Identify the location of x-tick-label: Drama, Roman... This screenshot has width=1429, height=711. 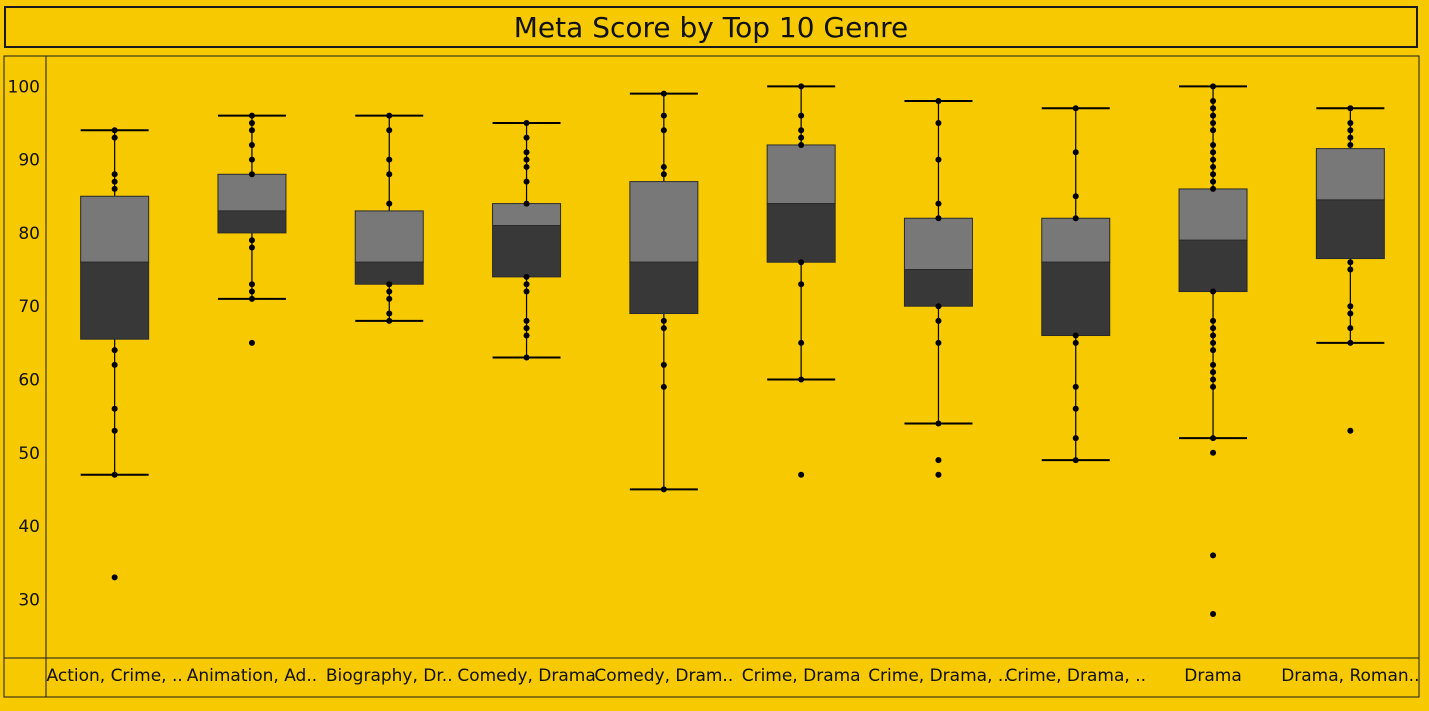
(1350, 676).